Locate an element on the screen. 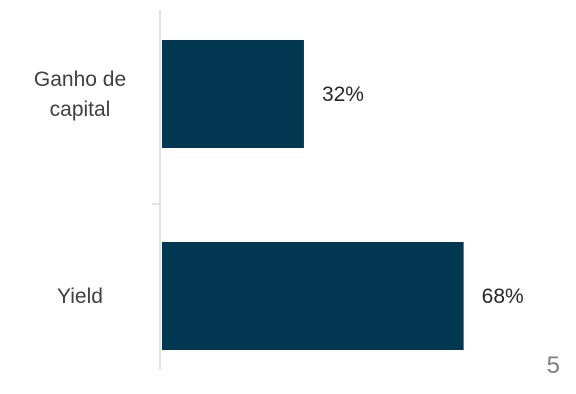 The image size is (576, 394). category-label: Yield is located at coordinates (80, 296).